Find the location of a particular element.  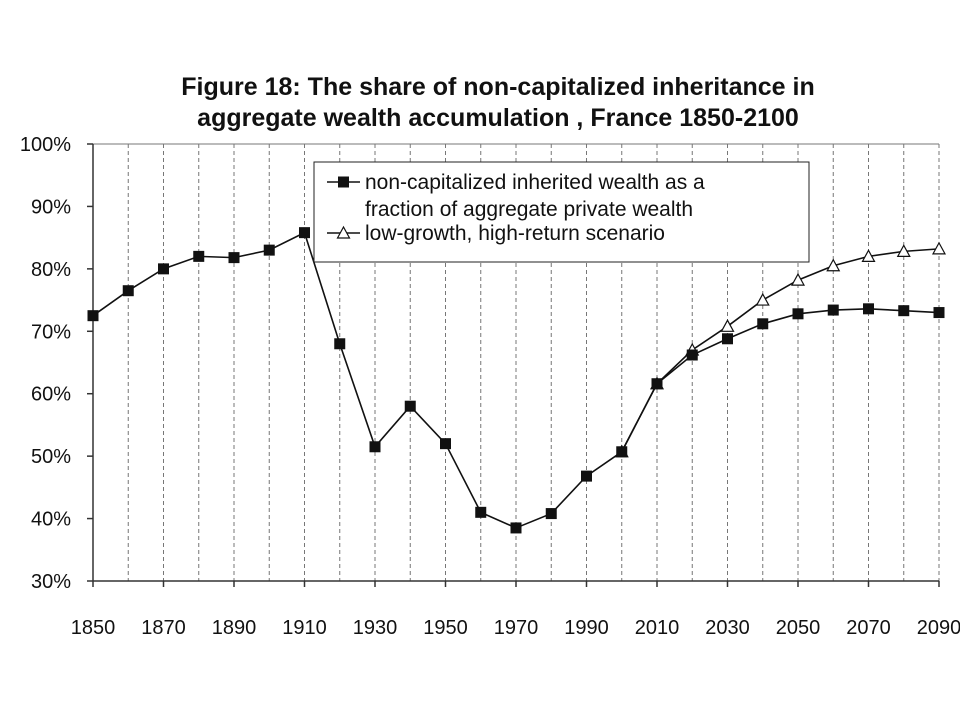

y-axis-tick-labels: 30% 40% 50% 60% 70% 80% 90% 100% is located at coordinates (45, 363).